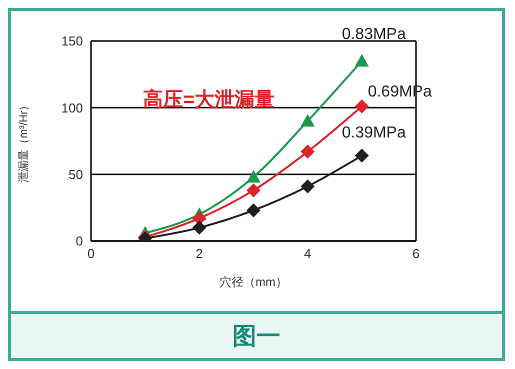  I want to click on y-tick-label: 50, so click(75, 174).